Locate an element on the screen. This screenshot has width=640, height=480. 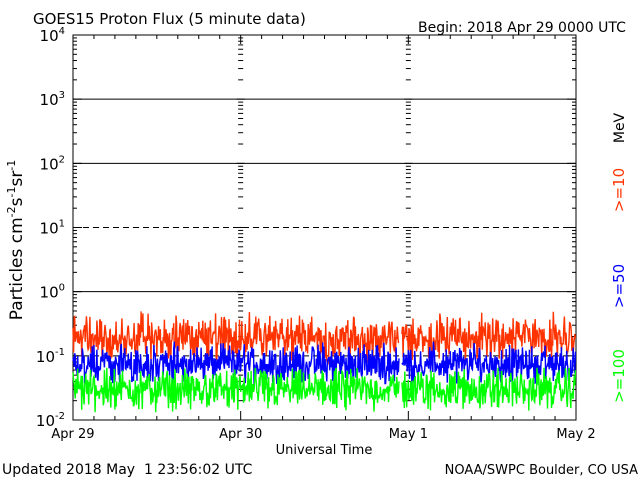
legend: >=10 >=50 >=100 is located at coordinates (619, 285).